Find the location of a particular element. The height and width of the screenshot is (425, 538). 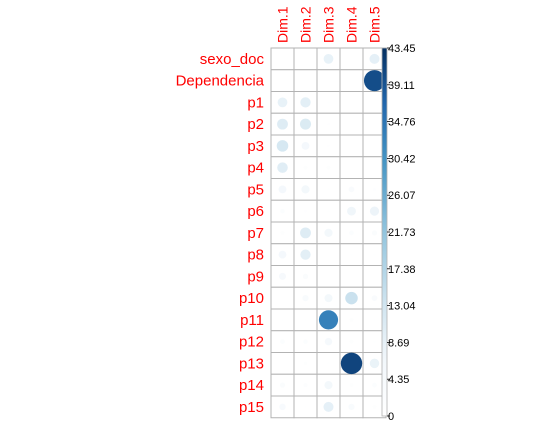

row-label: p4 is located at coordinates (255, 168).